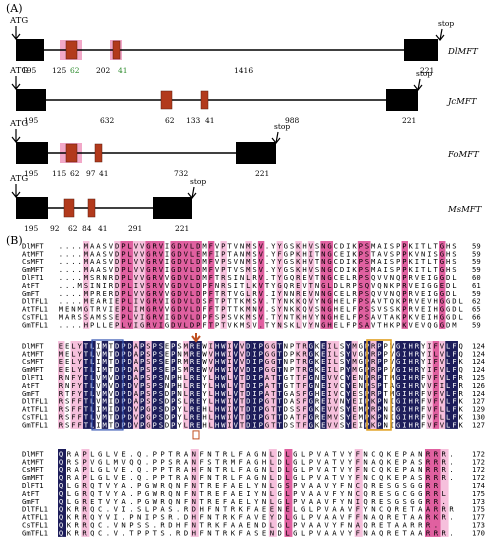  What do you see at coordinates (476, 317) in the screenshot?
I see `residue-count: 66` at bounding box center [476, 317].